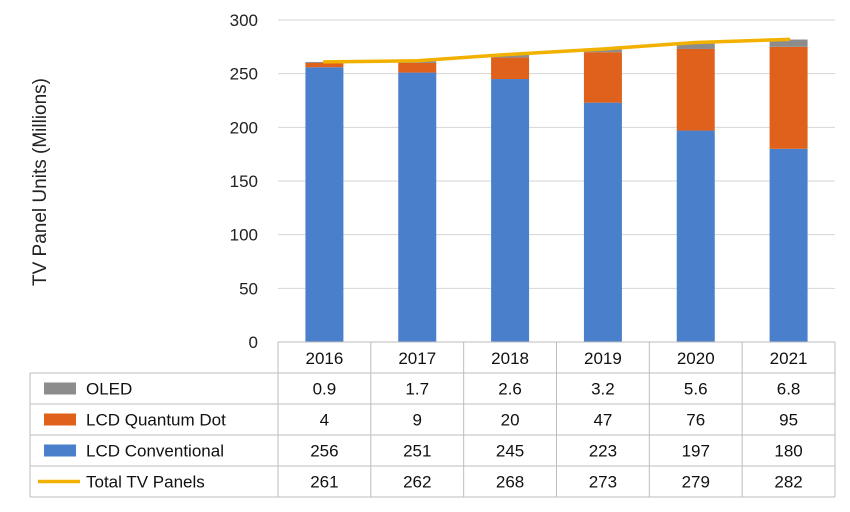  Describe the element at coordinates (155, 451) in the screenshot. I see `legend-label: LCD Conventional` at that location.